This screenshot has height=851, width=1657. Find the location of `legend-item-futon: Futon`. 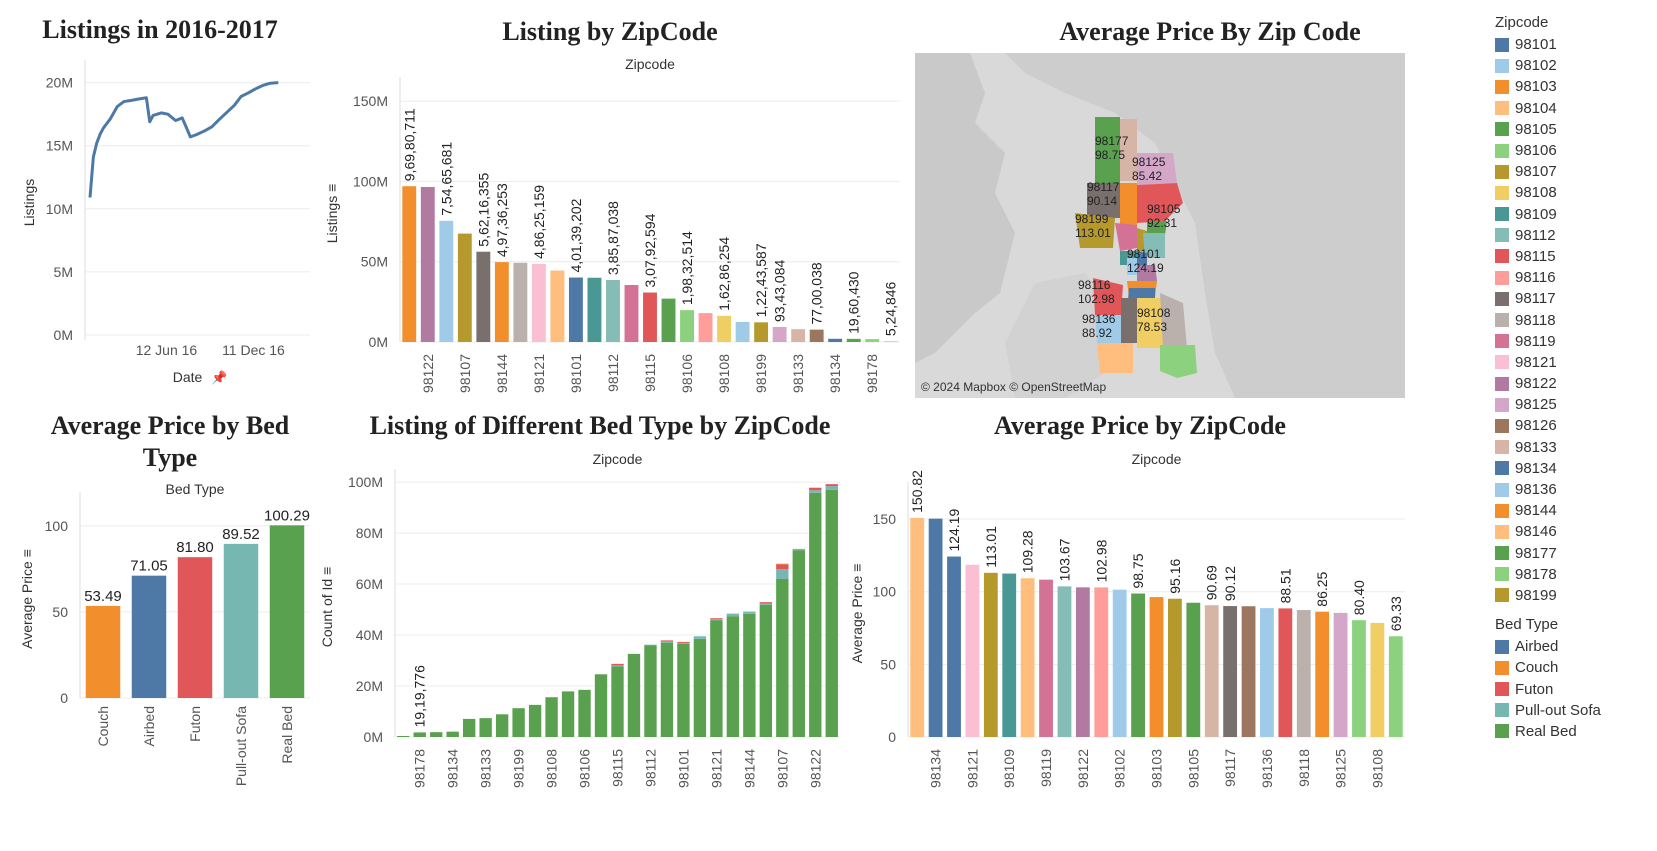

legend-item-futon: Futon is located at coordinates (1575, 688).